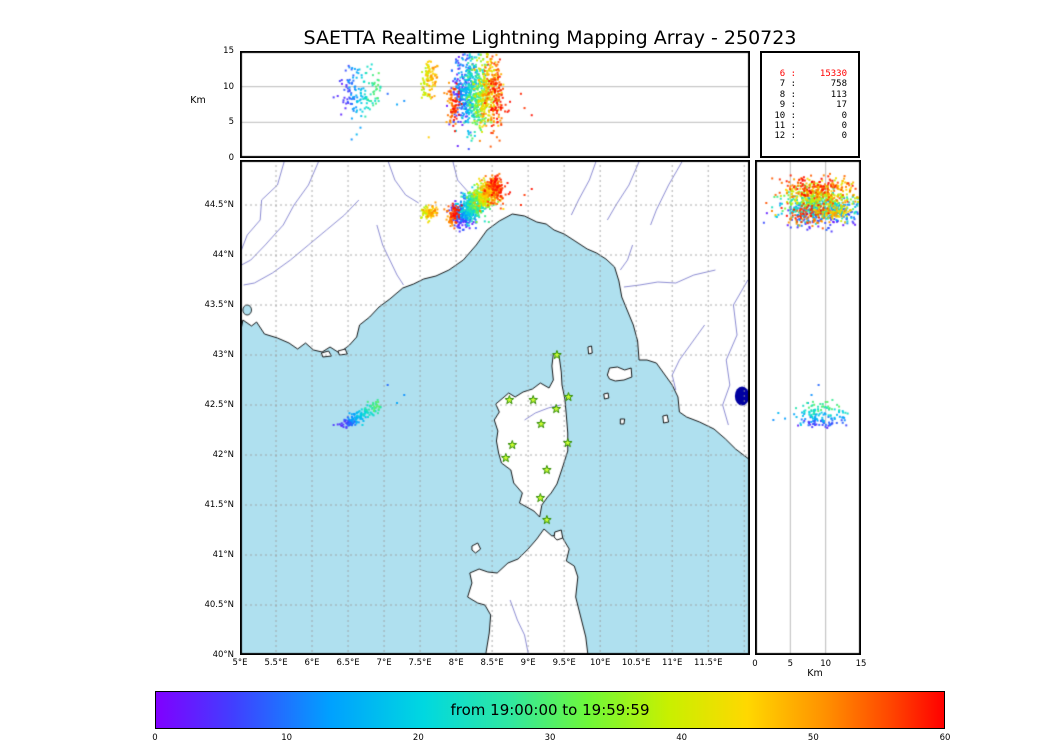 Image resolution: width=1050 pixels, height=750 pixels. What do you see at coordinates (223, 455) in the screenshot?
I see `map-latitude-tick-label: 42°N` at bounding box center [223, 455].